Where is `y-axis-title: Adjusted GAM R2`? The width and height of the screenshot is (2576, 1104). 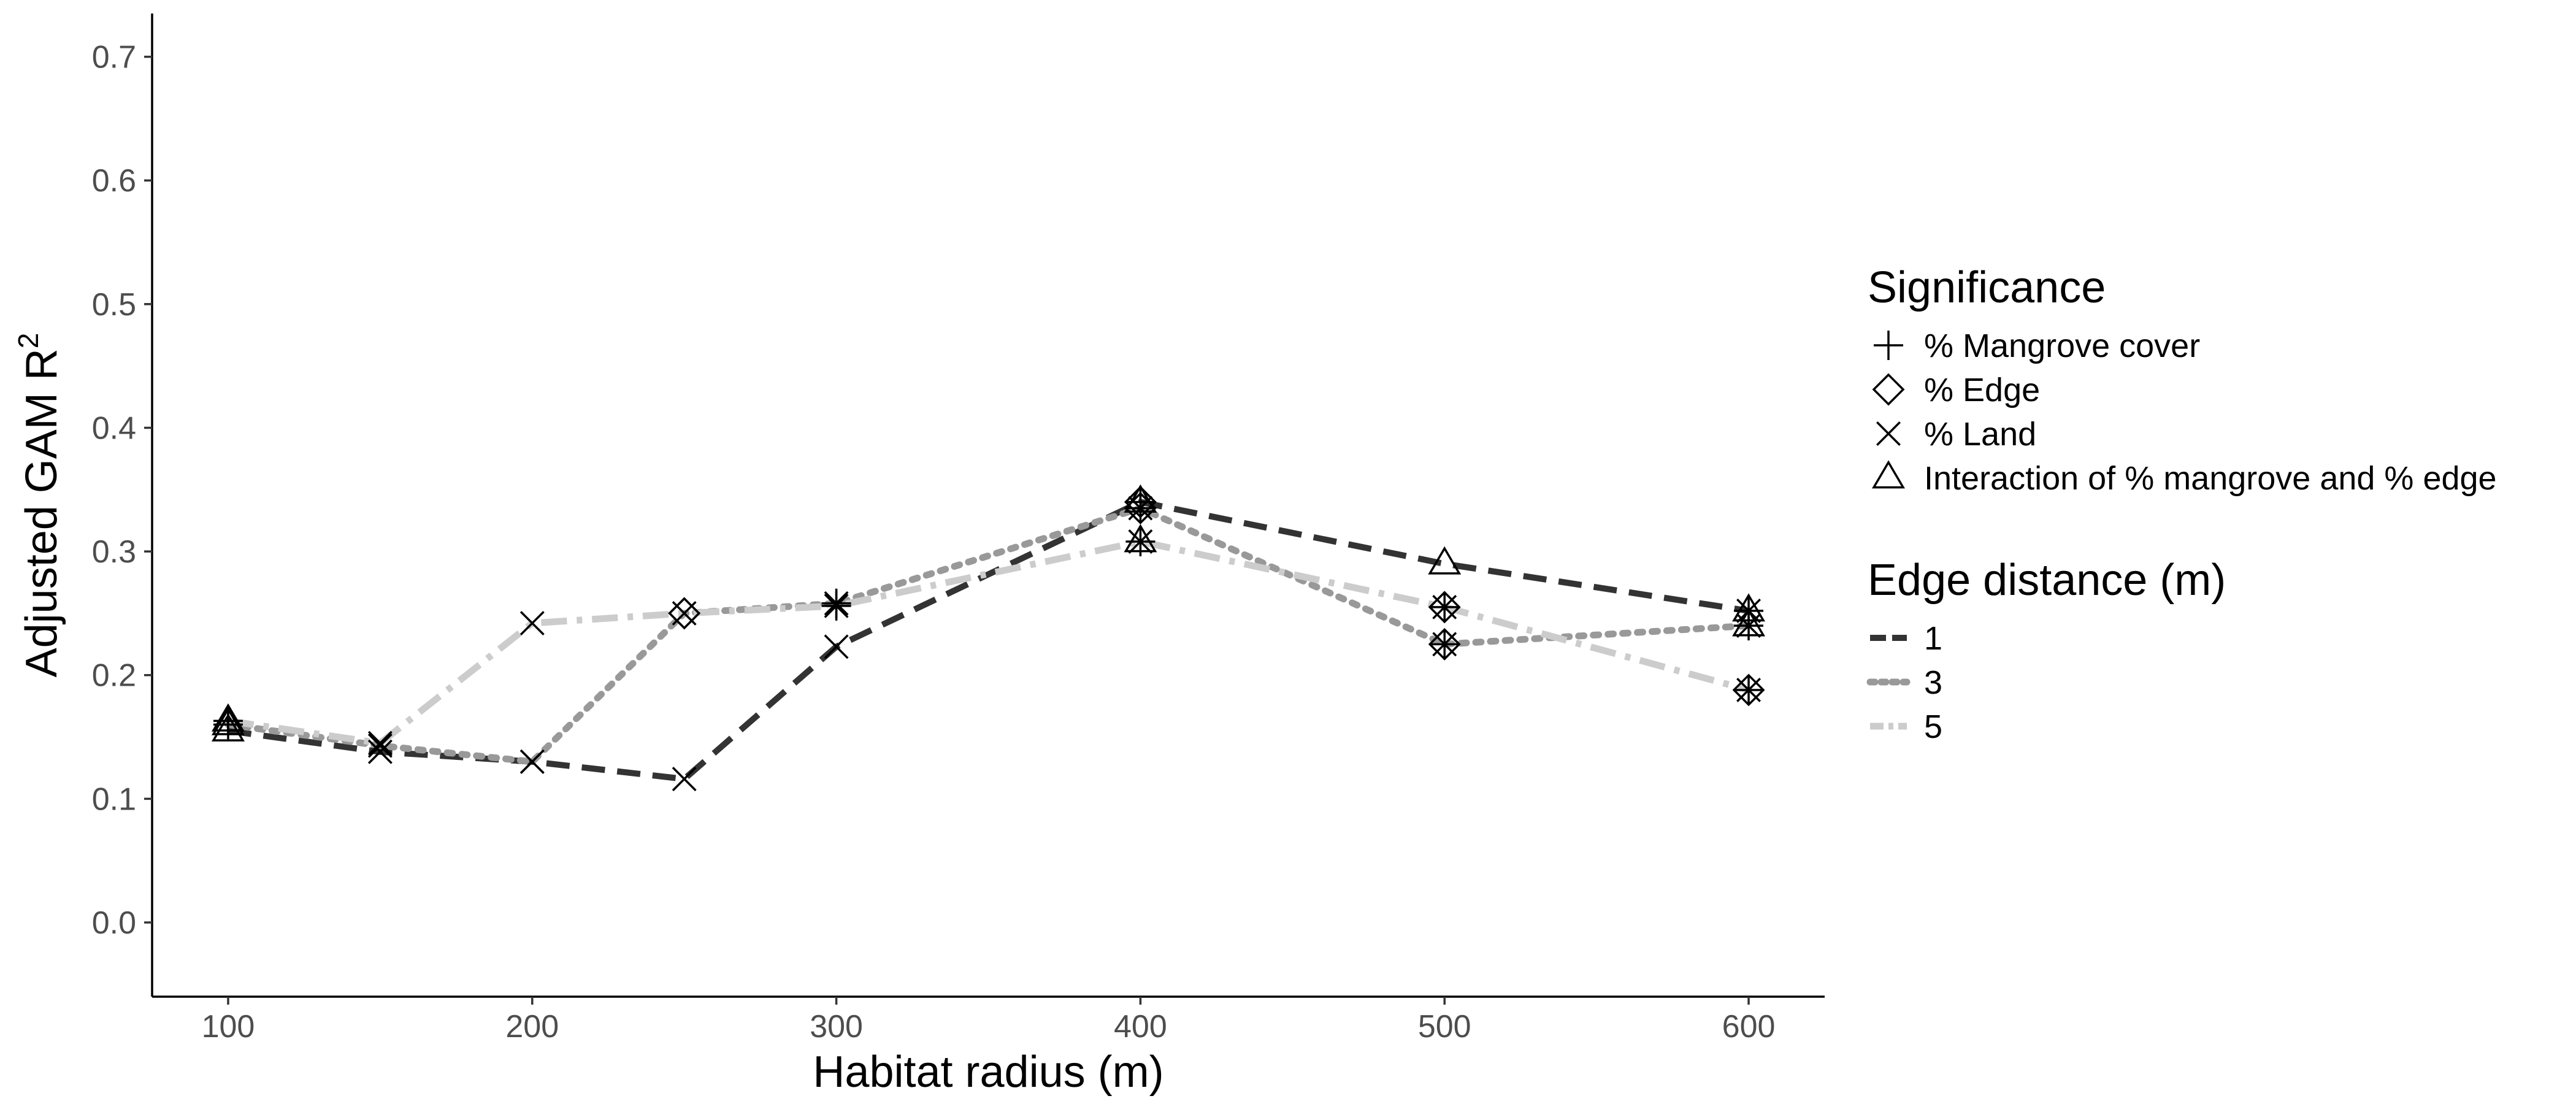
y-axis-title: Adjusted GAM R2 is located at coordinates (39, 505).